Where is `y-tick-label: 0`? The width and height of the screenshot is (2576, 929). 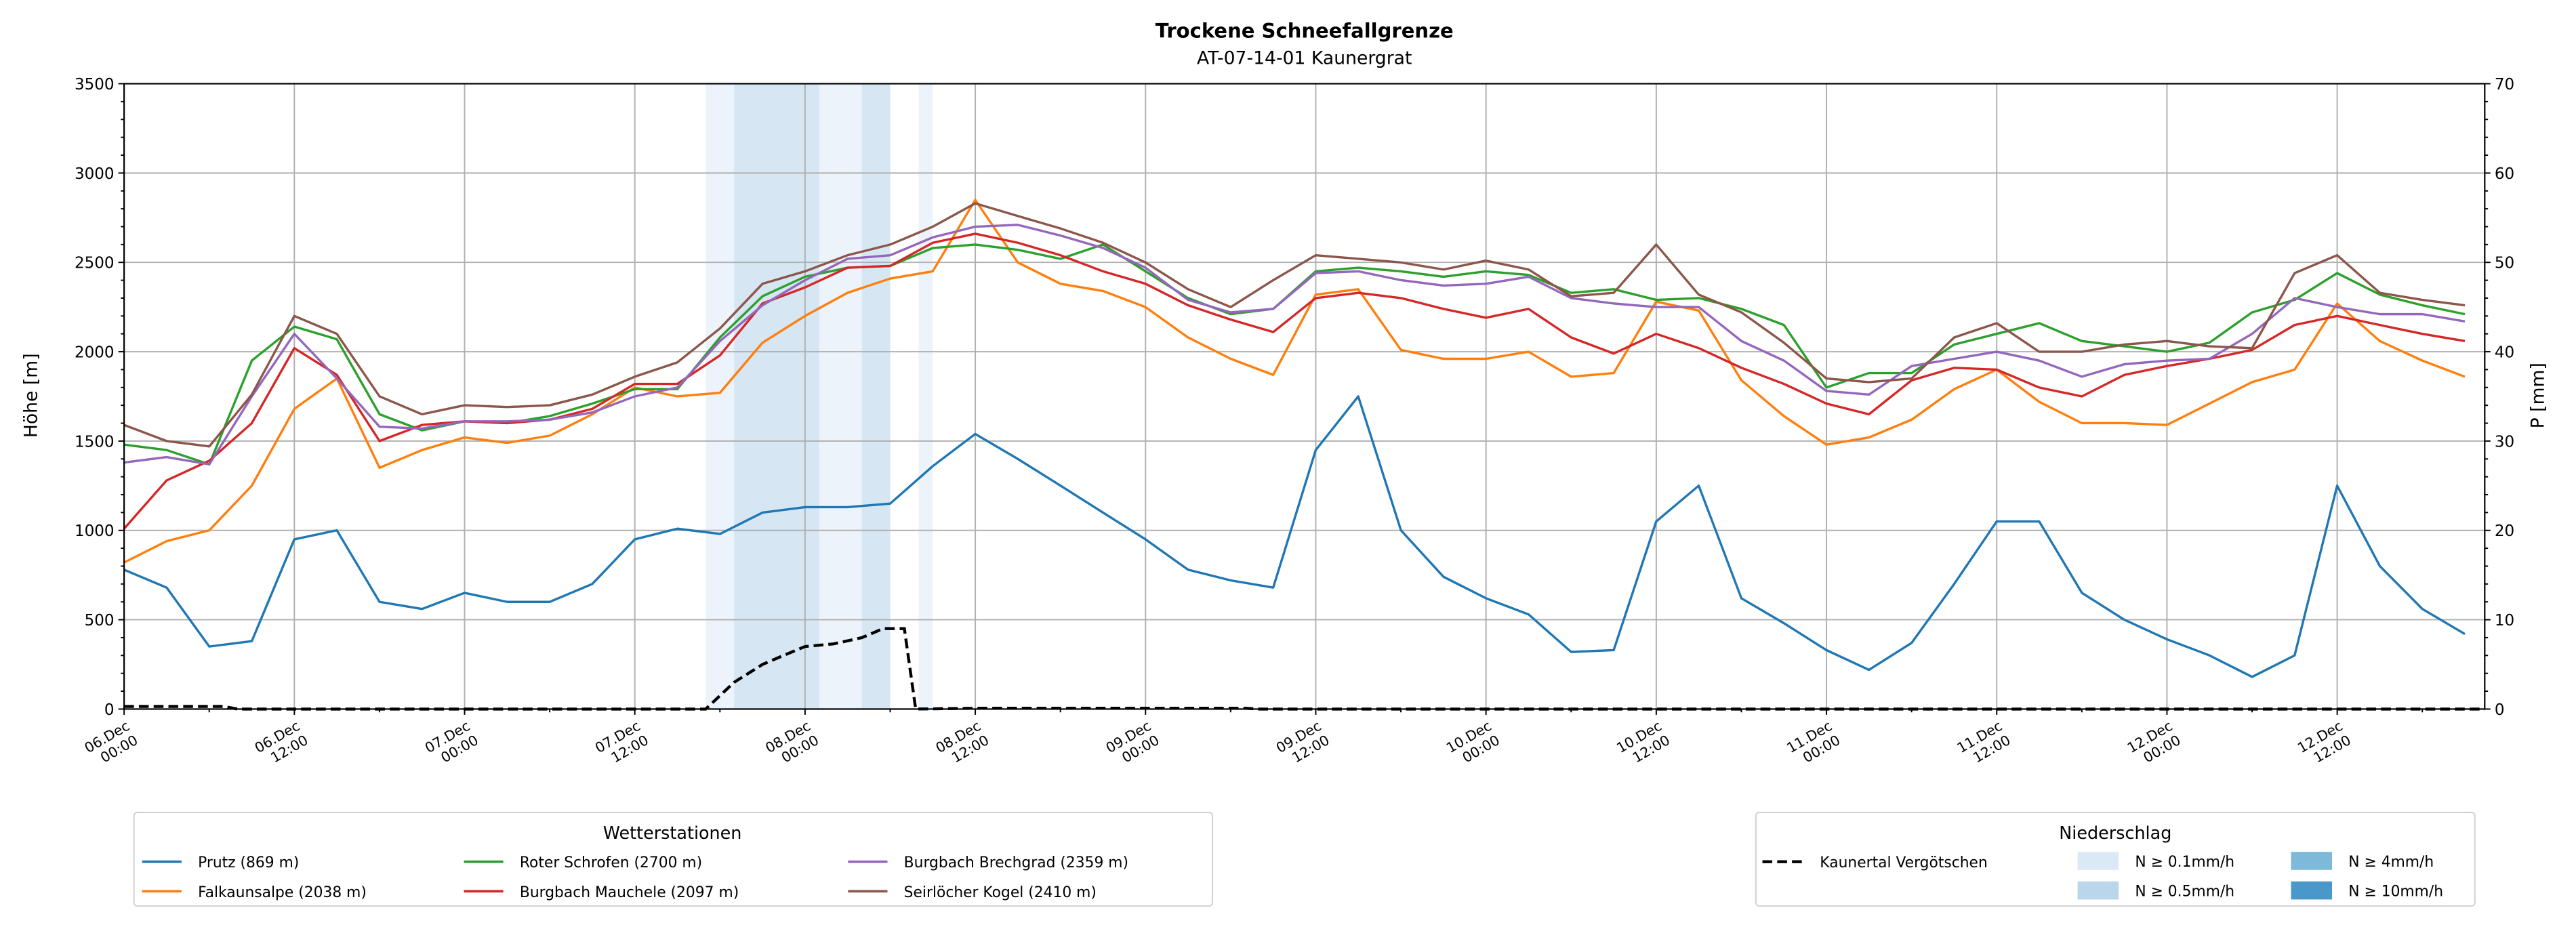
y-tick-label: 0 is located at coordinates (110, 710).